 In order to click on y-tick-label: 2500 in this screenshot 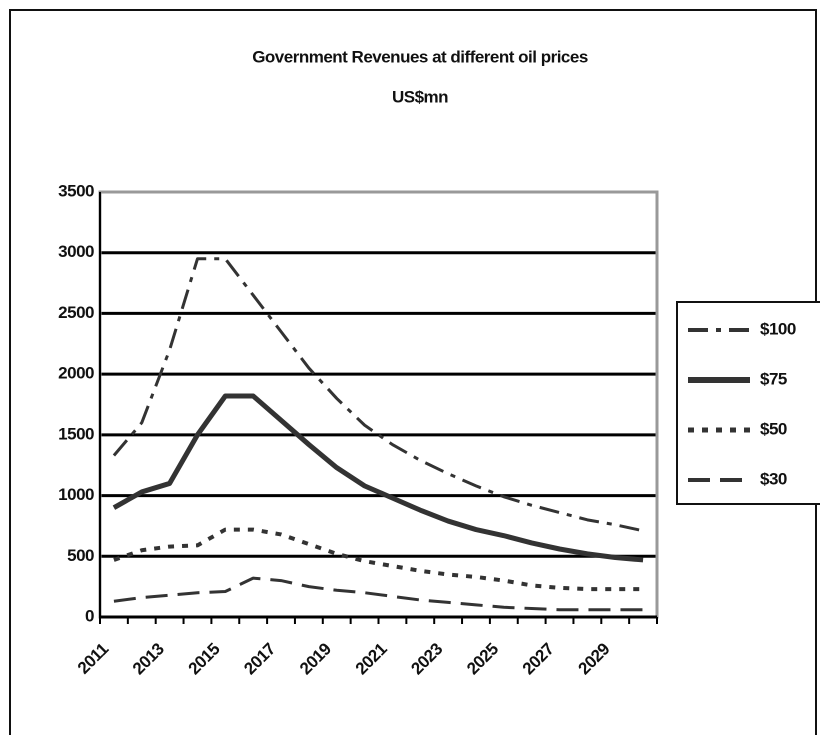, I will do `click(76, 312)`.